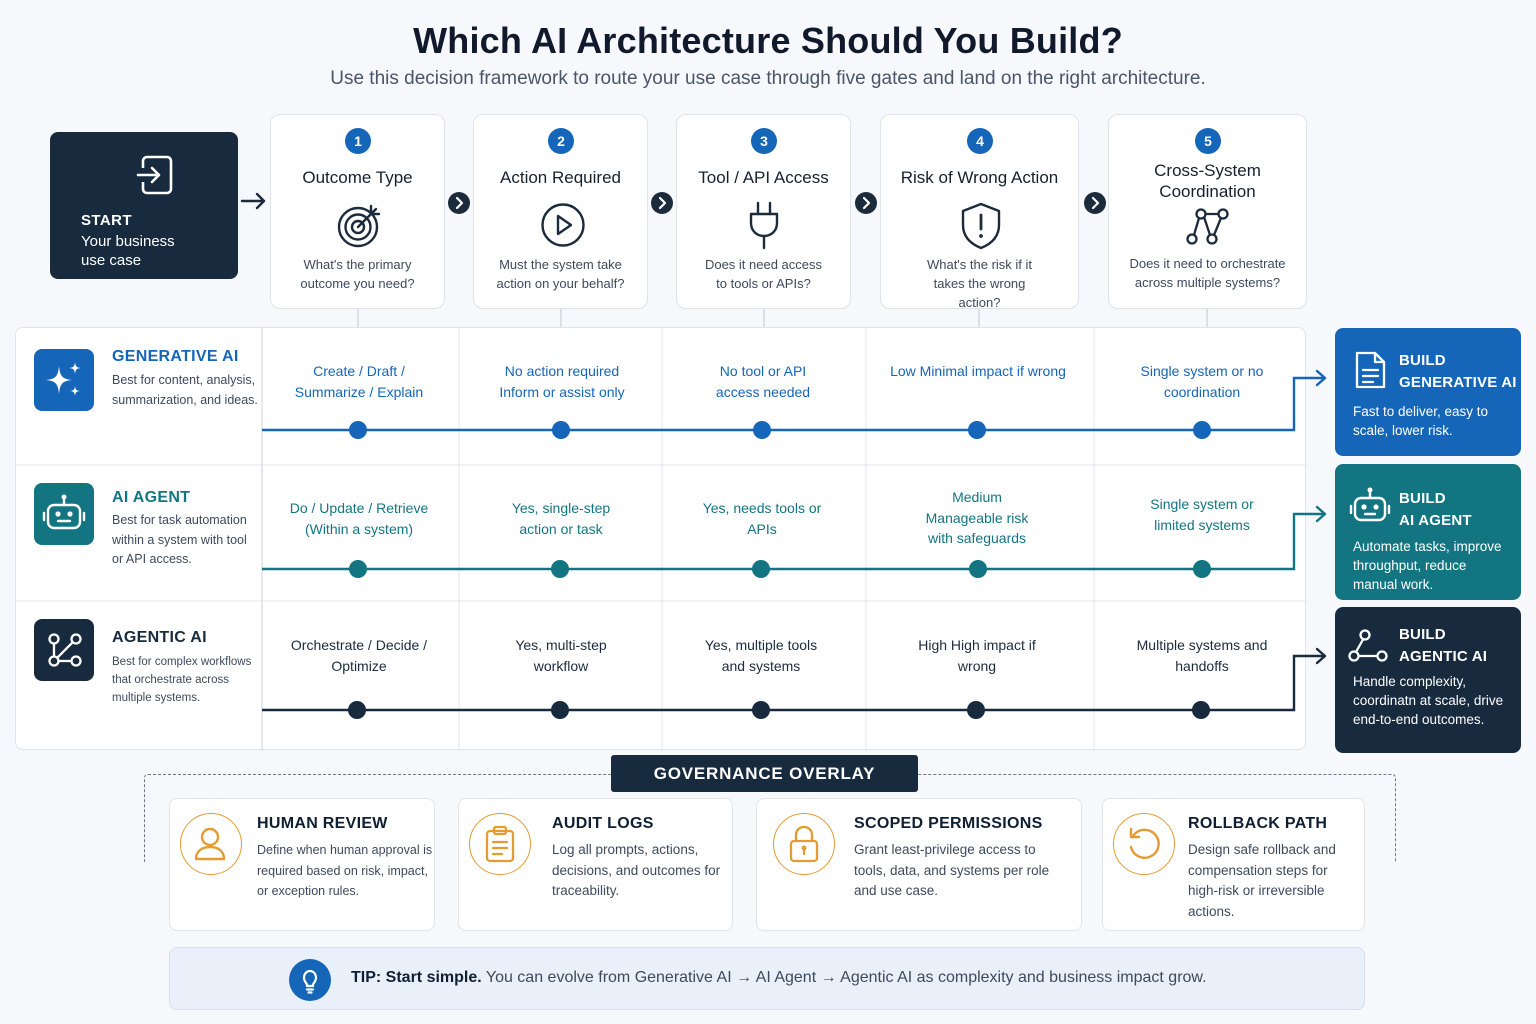  I want to click on sparkles-icon, so click(64, 380).